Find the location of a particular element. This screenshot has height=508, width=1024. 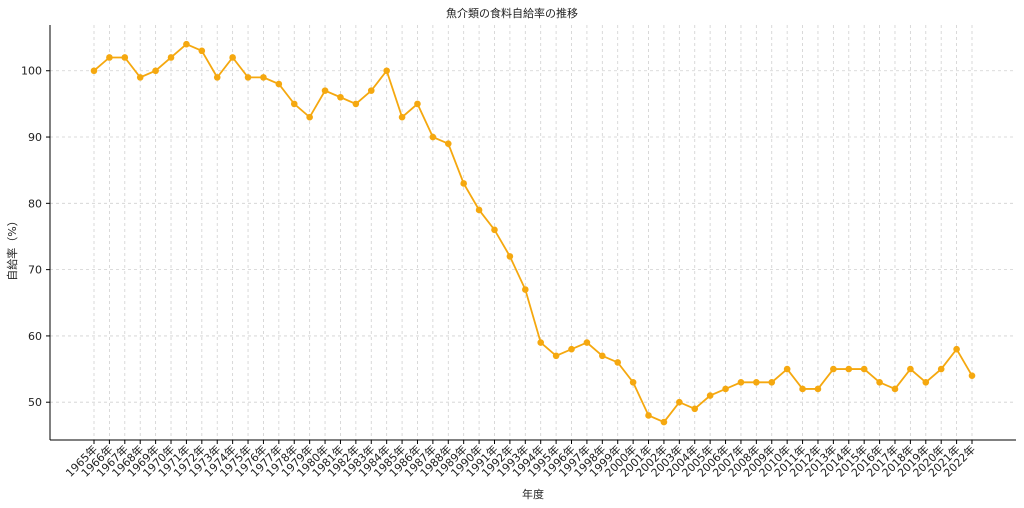

y-axis-label: 自給率（%） is located at coordinates (12, 247).